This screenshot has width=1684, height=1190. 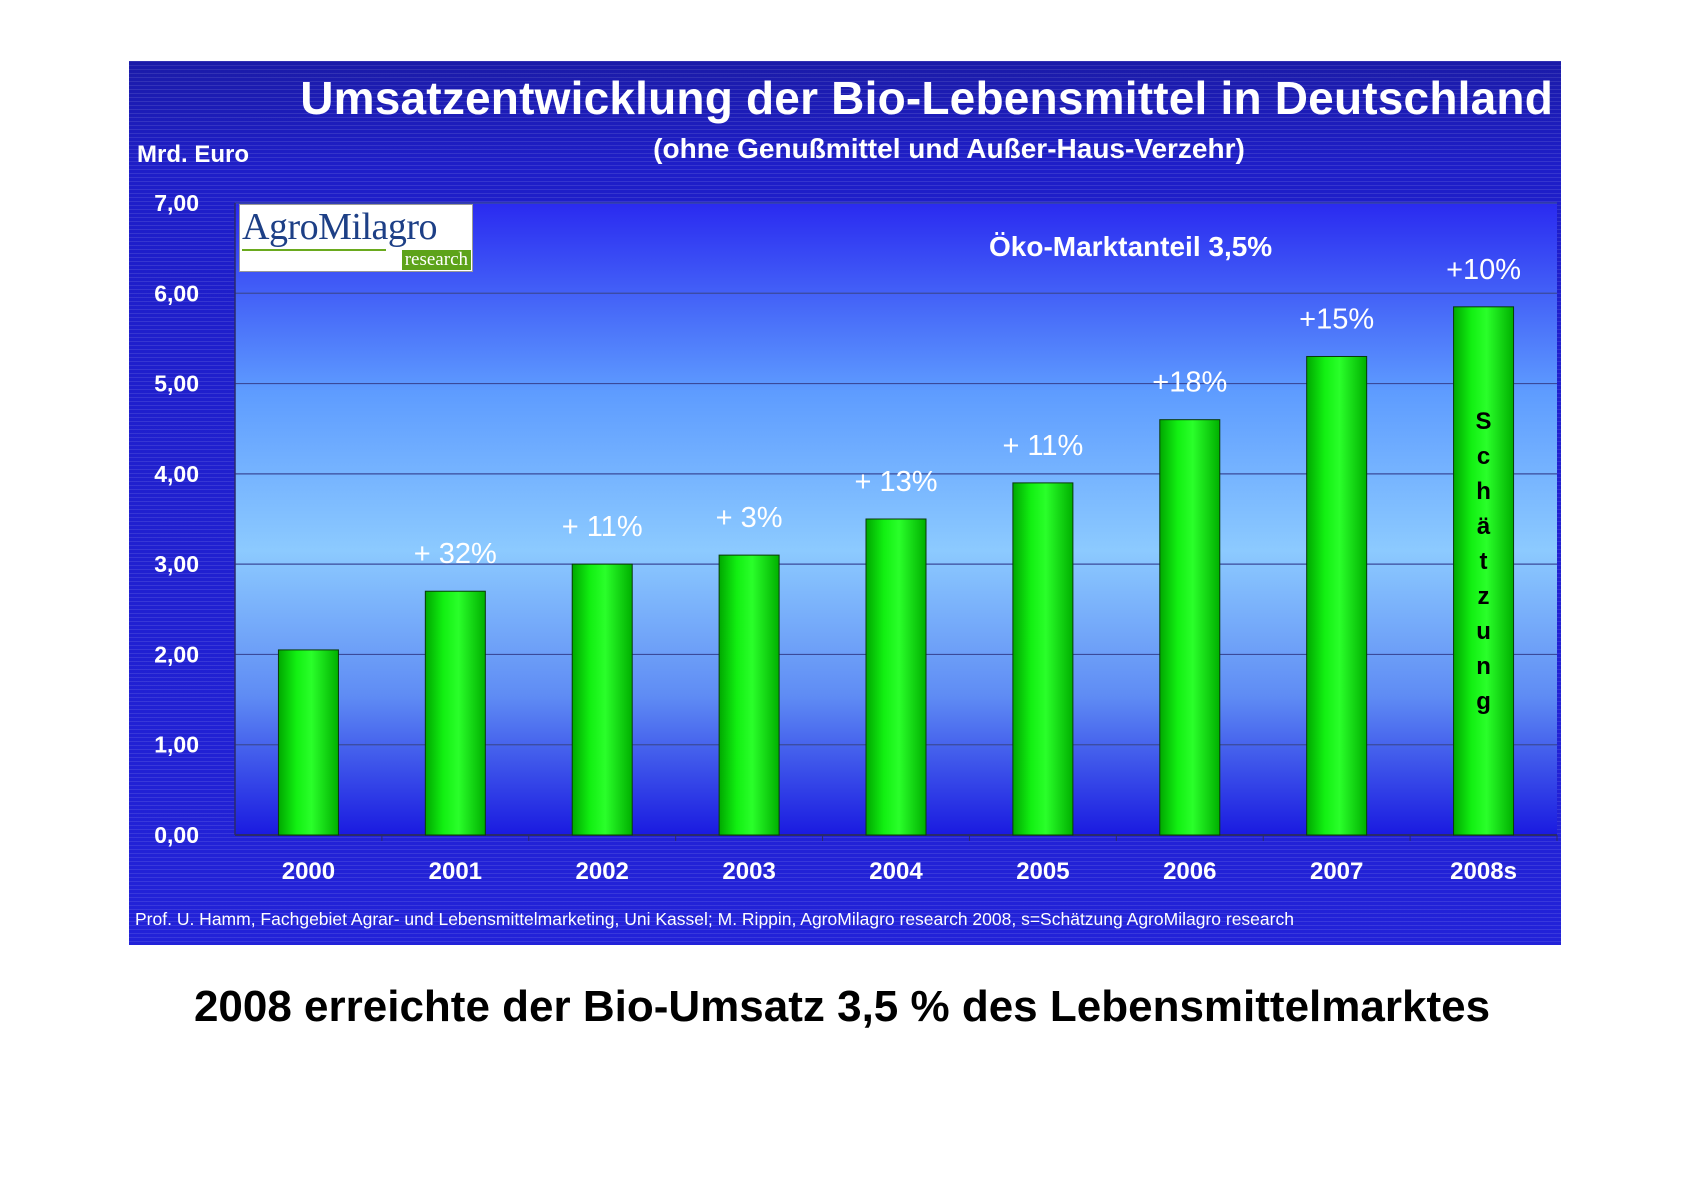 I want to click on agromilagro-logo: AgroMilagro research, so click(x=356, y=238).